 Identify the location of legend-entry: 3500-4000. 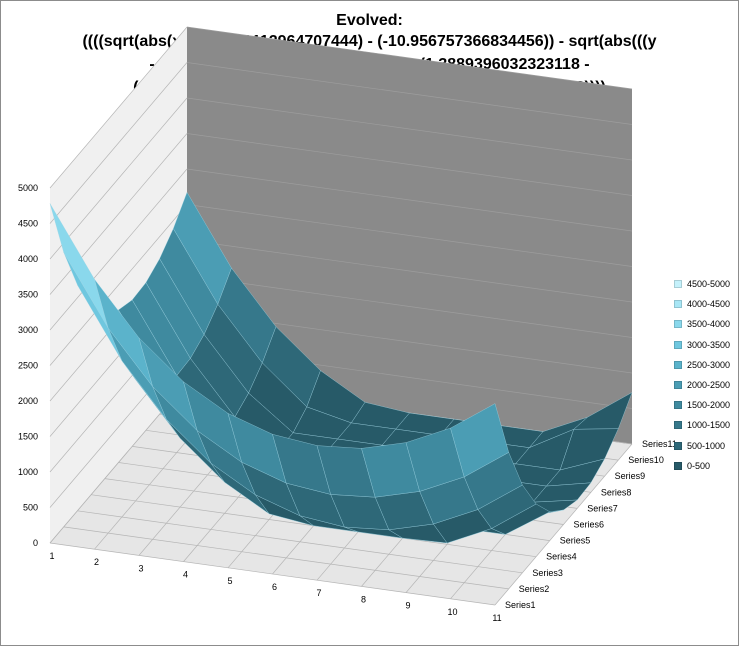
(702, 324).